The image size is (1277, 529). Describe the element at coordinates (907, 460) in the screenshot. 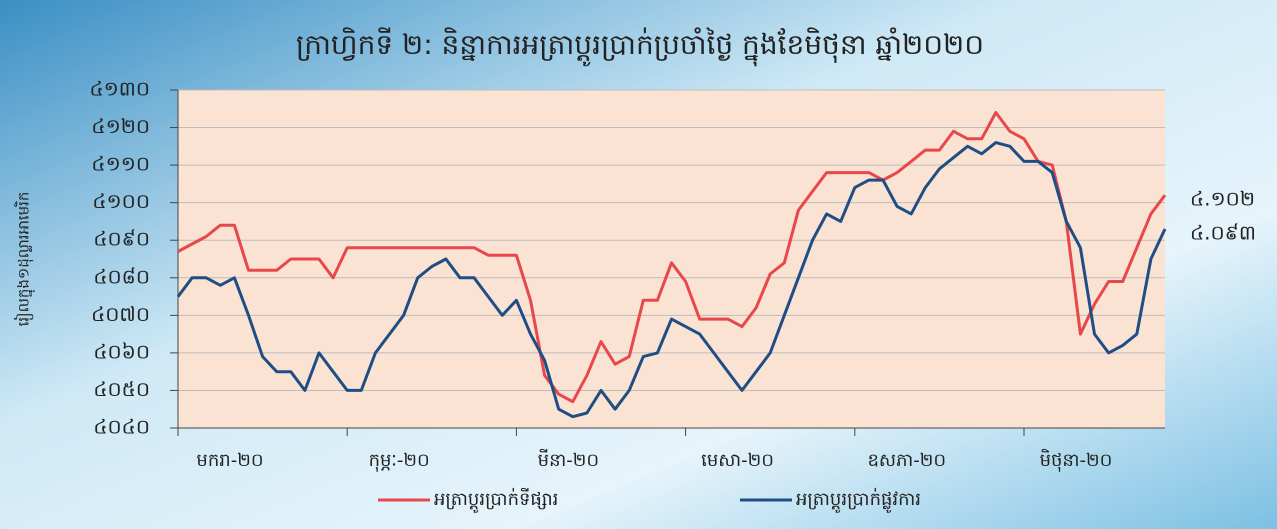

I see `x-tick-label: ឧសភា-២០` at that location.